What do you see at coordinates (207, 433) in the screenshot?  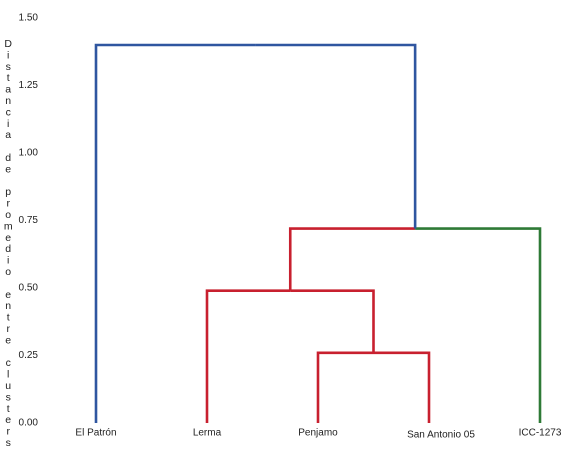 I see `leaf-label: Lerma` at bounding box center [207, 433].